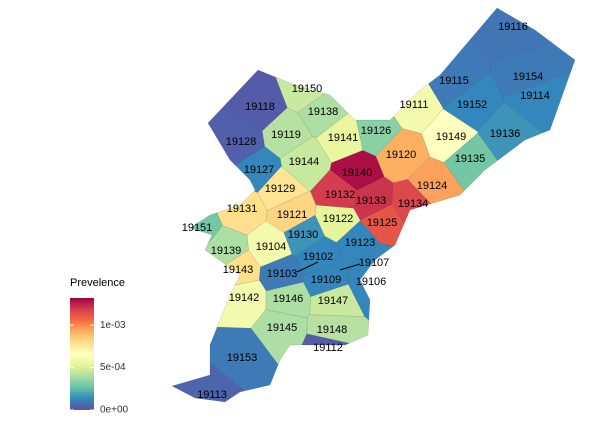  I want to click on legend-title: Prevelence, so click(97, 283).